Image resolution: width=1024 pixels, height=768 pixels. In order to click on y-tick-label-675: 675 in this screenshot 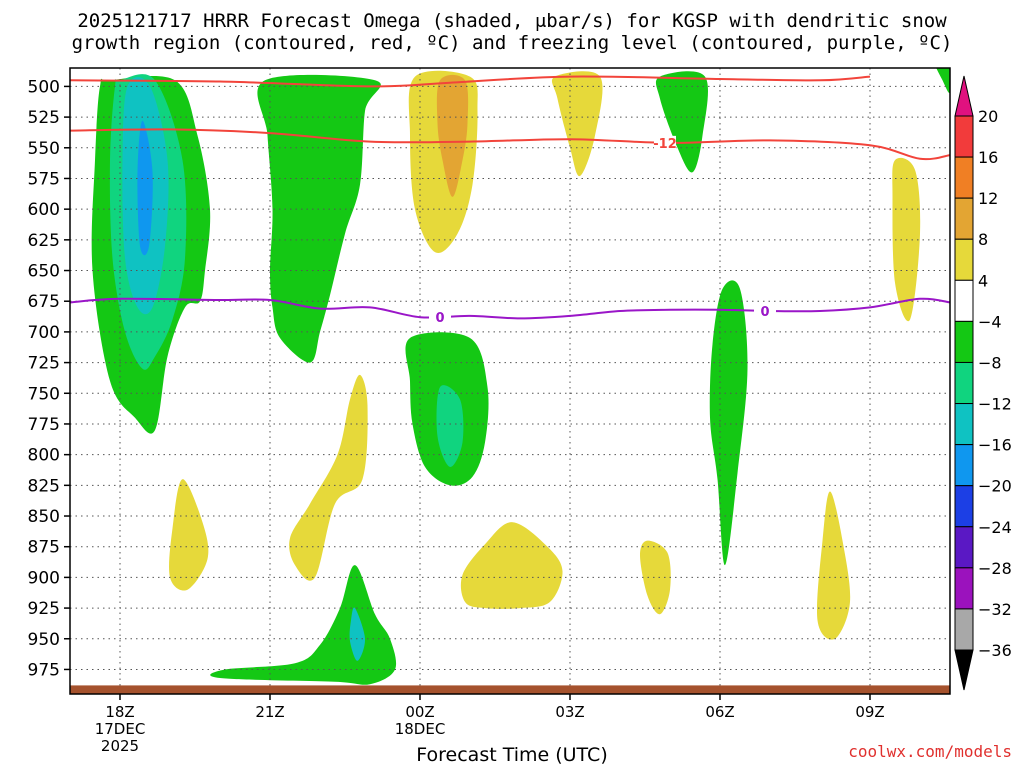, I will do `click(44, 302)`.